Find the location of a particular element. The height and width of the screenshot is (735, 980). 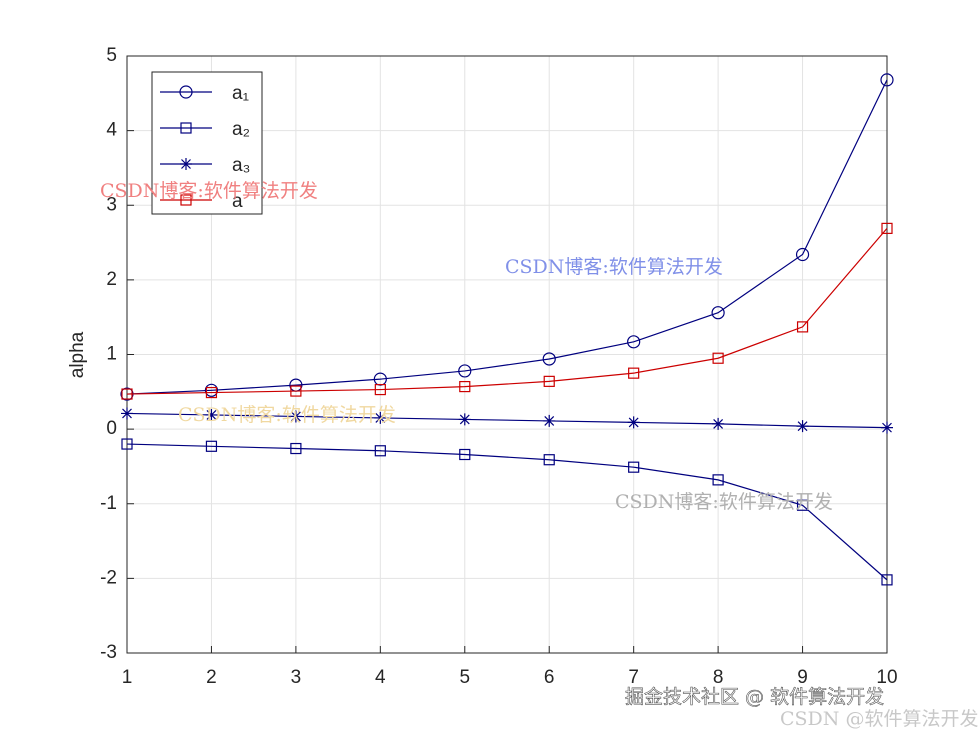

legend-box is located at coordinates (207, 143).